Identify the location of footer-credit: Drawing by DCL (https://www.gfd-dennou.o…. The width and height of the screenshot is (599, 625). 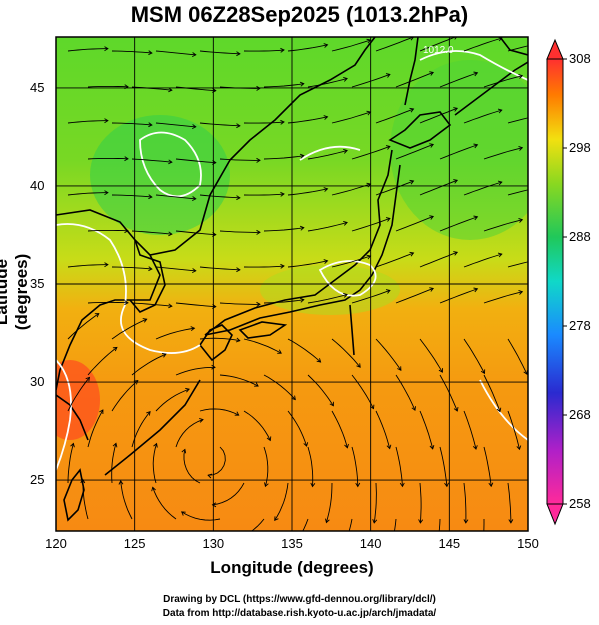
(299, 599).